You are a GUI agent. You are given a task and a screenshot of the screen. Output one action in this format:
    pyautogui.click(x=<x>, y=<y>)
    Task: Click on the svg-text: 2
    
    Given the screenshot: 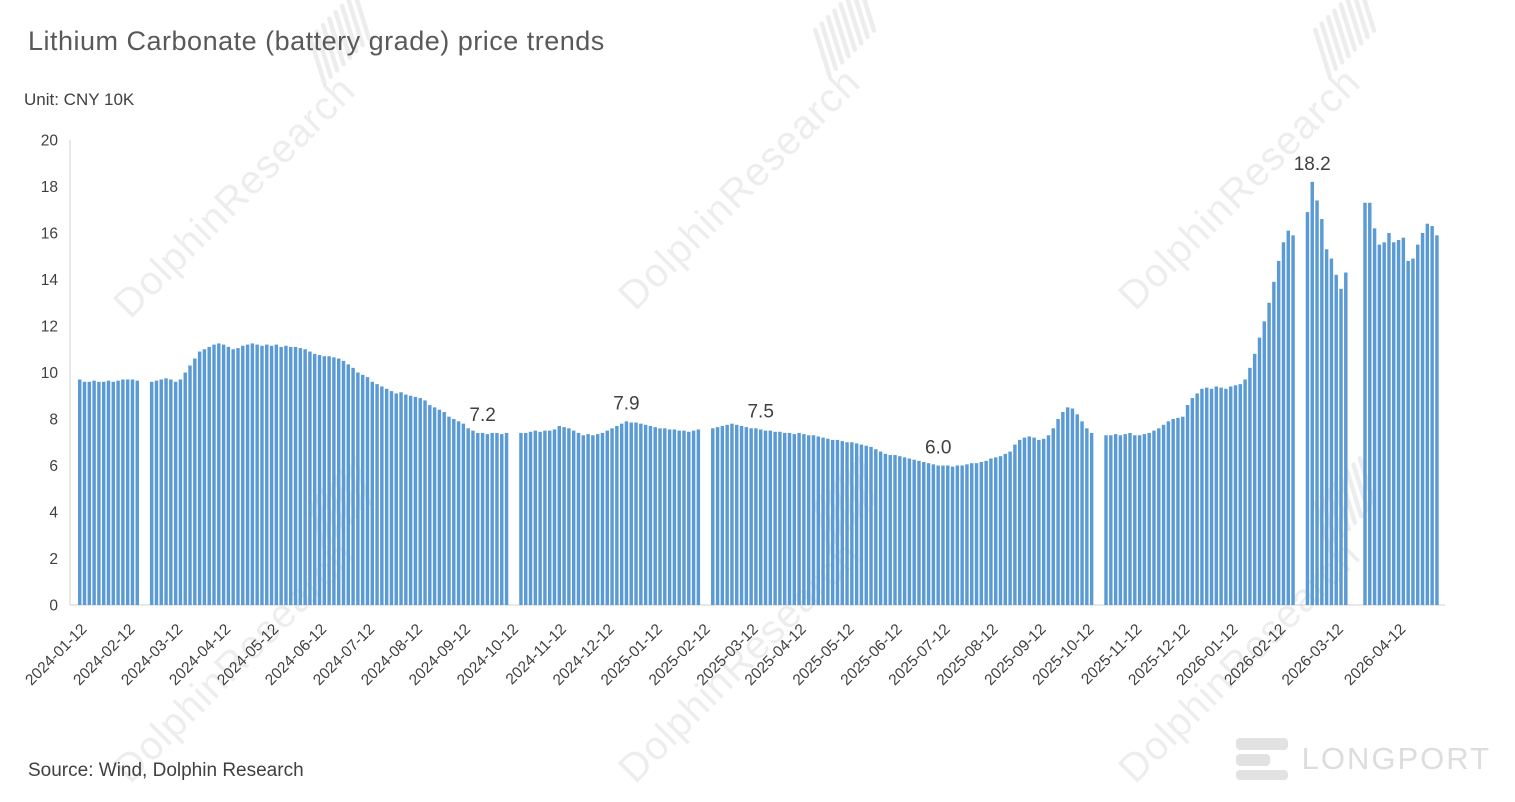 What is the action you would take?
    pyautogui.click(x=53, y=559)
    